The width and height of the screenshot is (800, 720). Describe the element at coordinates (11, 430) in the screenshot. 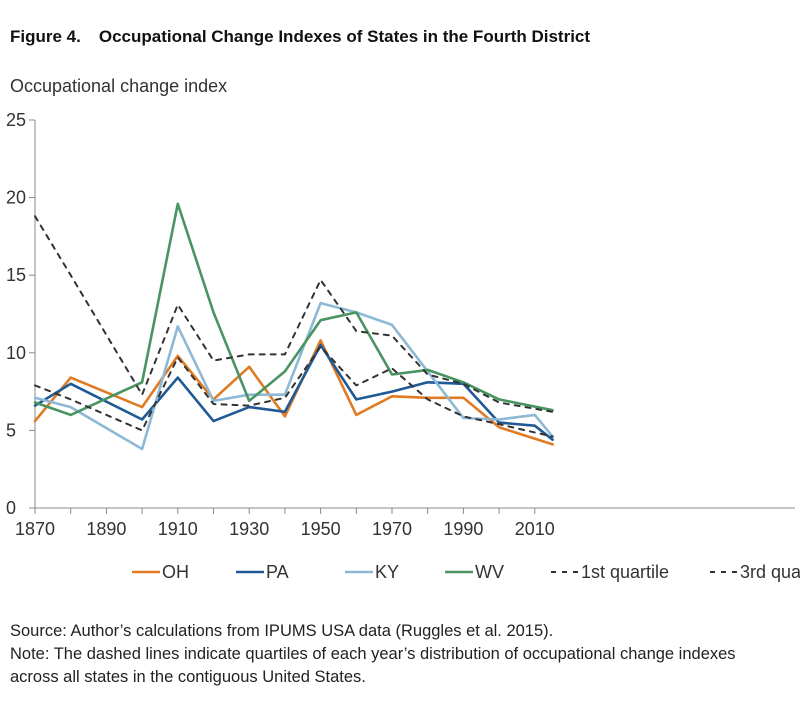

I see `y-tick-label: 5` at that location.